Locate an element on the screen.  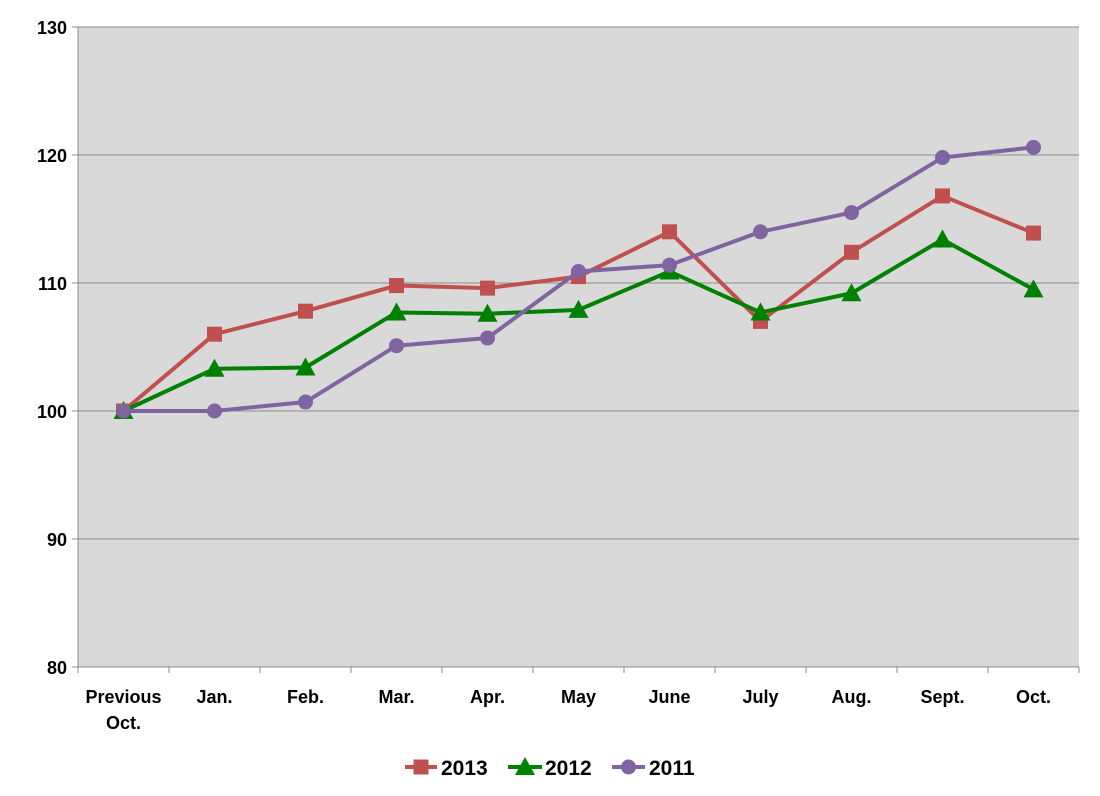
legend-item-2013: 2013 is located at coordinates (446, 768).